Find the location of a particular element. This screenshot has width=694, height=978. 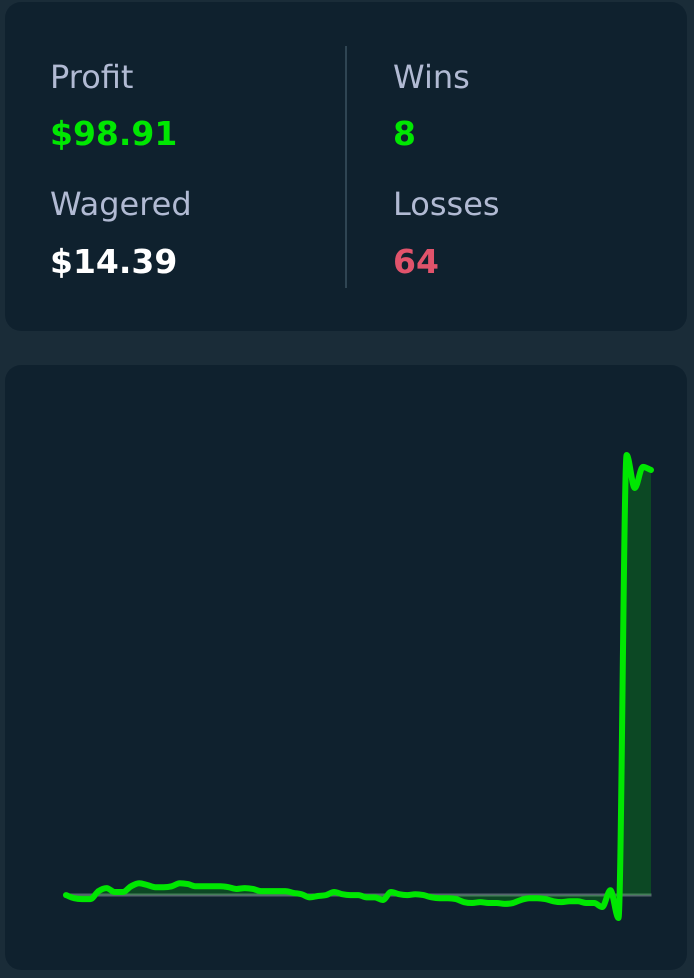

text: $14.39 is located at coordinates (114, 261).